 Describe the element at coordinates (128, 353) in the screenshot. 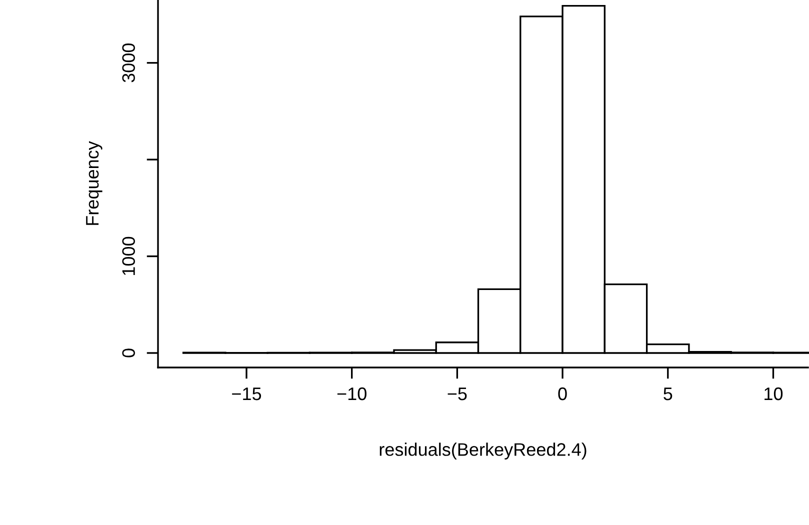

I see `y-tick-label: 0` at that location.